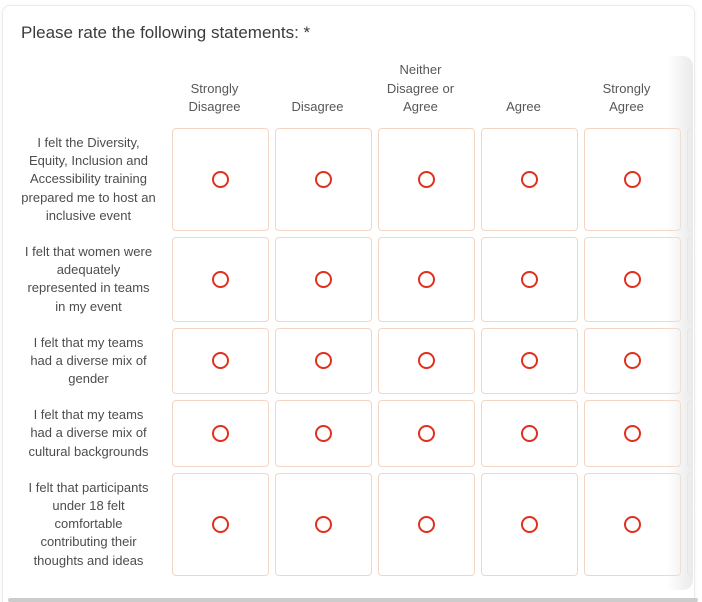  I want to click on radio-row3-col4, so click(529, 361).